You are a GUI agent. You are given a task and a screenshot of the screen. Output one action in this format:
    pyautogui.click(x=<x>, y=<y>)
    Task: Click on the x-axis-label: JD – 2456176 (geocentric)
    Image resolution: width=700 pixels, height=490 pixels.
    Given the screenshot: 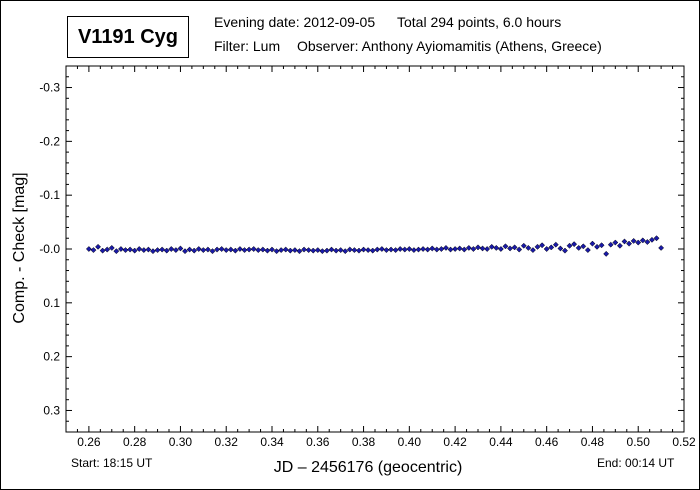 What is the action you would take?
    pyautogui.click(x=368, y=467)
    